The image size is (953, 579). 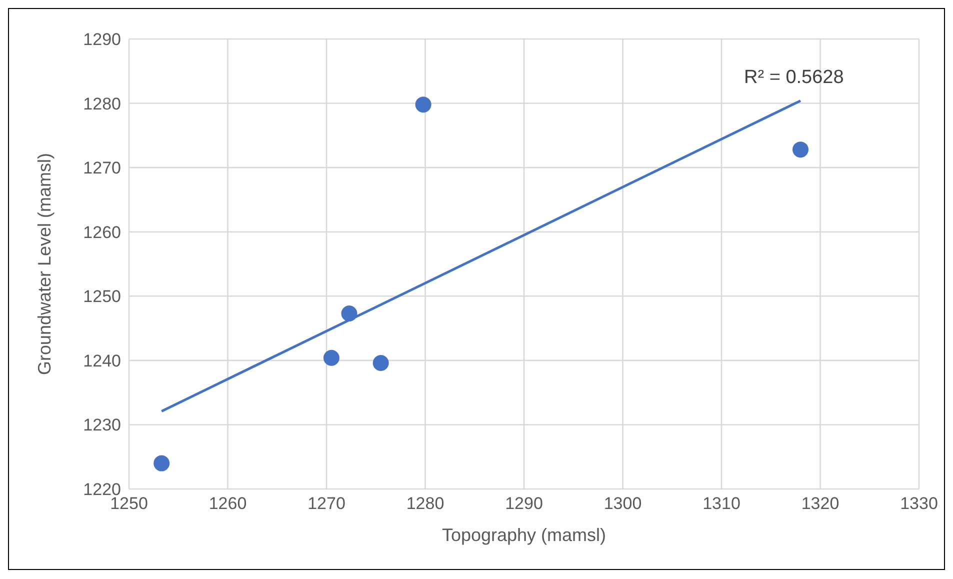 What do you see at coordinates (227, 504) in the screenshot?
I see `x-tick-label: 1260` at bounding box center [227, 504].